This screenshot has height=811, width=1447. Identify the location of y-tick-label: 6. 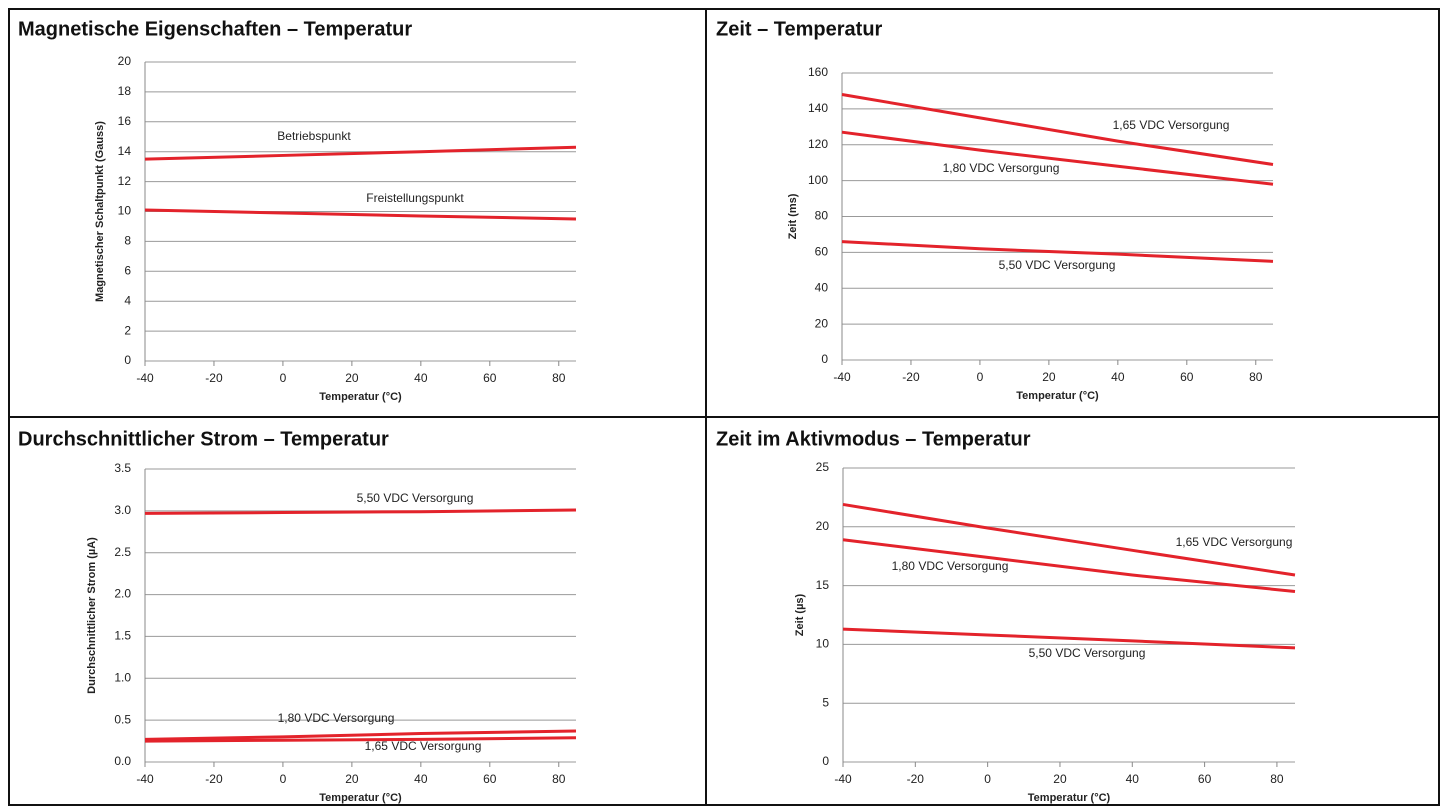
(127, 270).